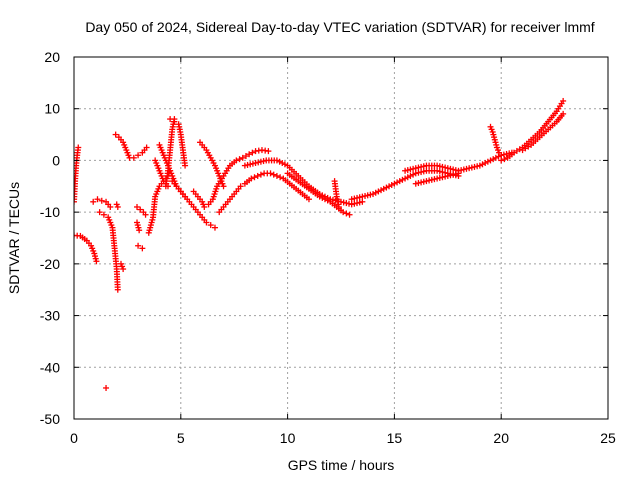 The image size is (640, 480). I want to click on y-tick-label: -20, so click(50, 264).